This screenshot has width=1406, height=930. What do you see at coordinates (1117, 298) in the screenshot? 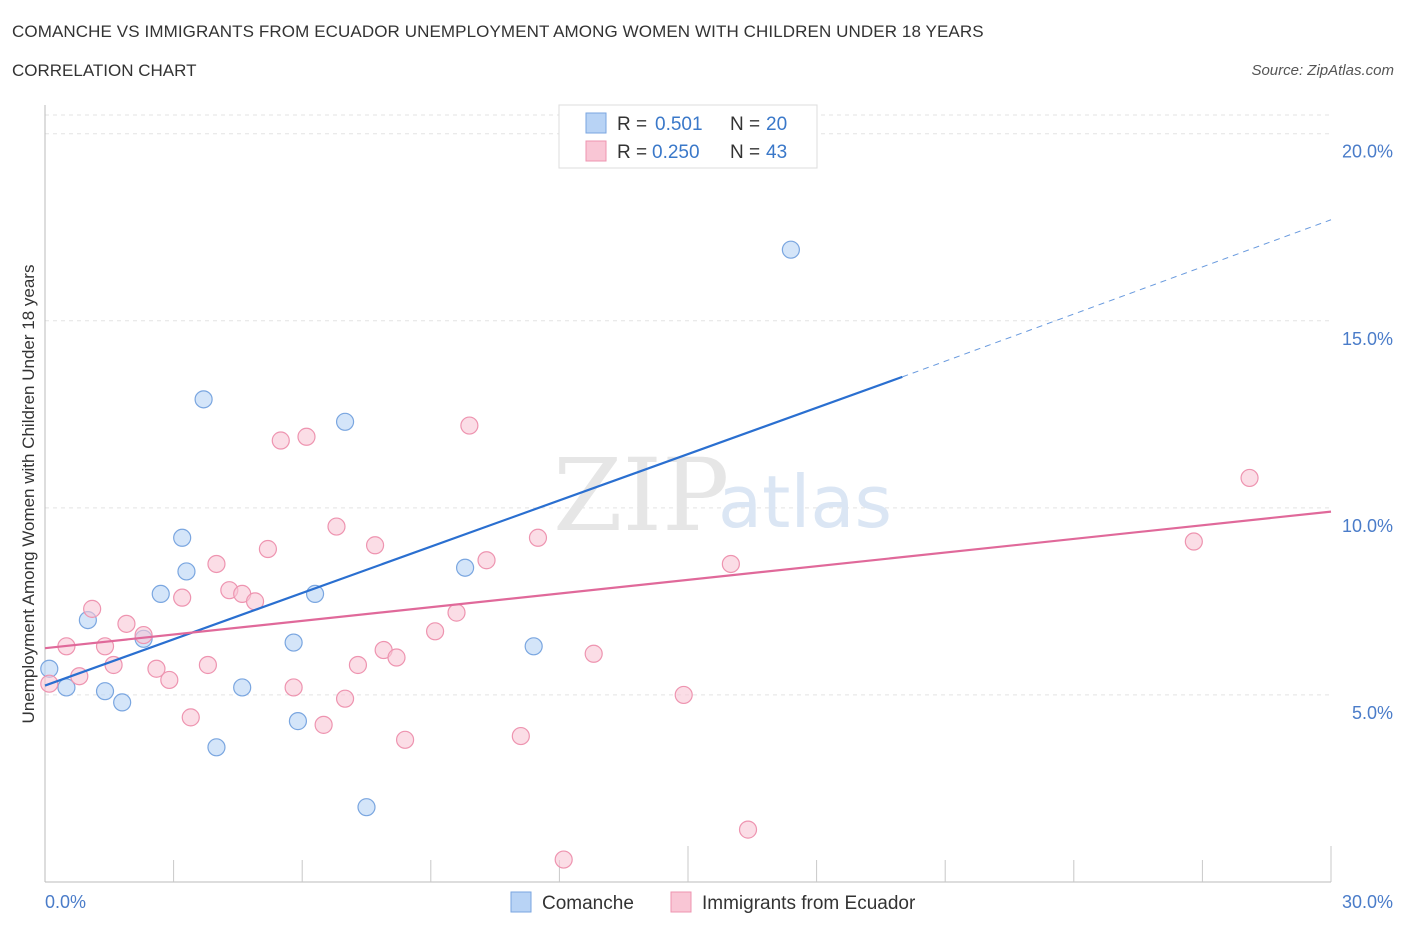
I see `trend-line-extension` at bounding box center [1117, 298].